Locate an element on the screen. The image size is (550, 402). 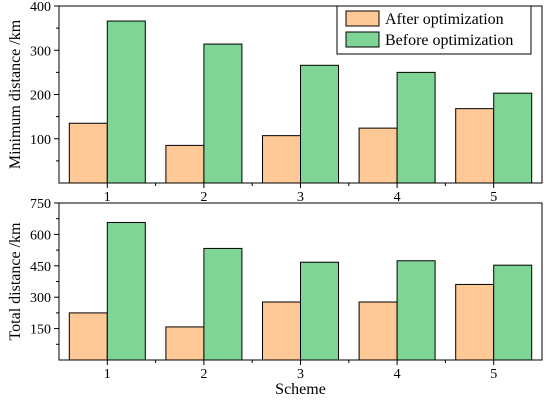
y-axis-title: Total distance /km is located at coordinates (15, 281).